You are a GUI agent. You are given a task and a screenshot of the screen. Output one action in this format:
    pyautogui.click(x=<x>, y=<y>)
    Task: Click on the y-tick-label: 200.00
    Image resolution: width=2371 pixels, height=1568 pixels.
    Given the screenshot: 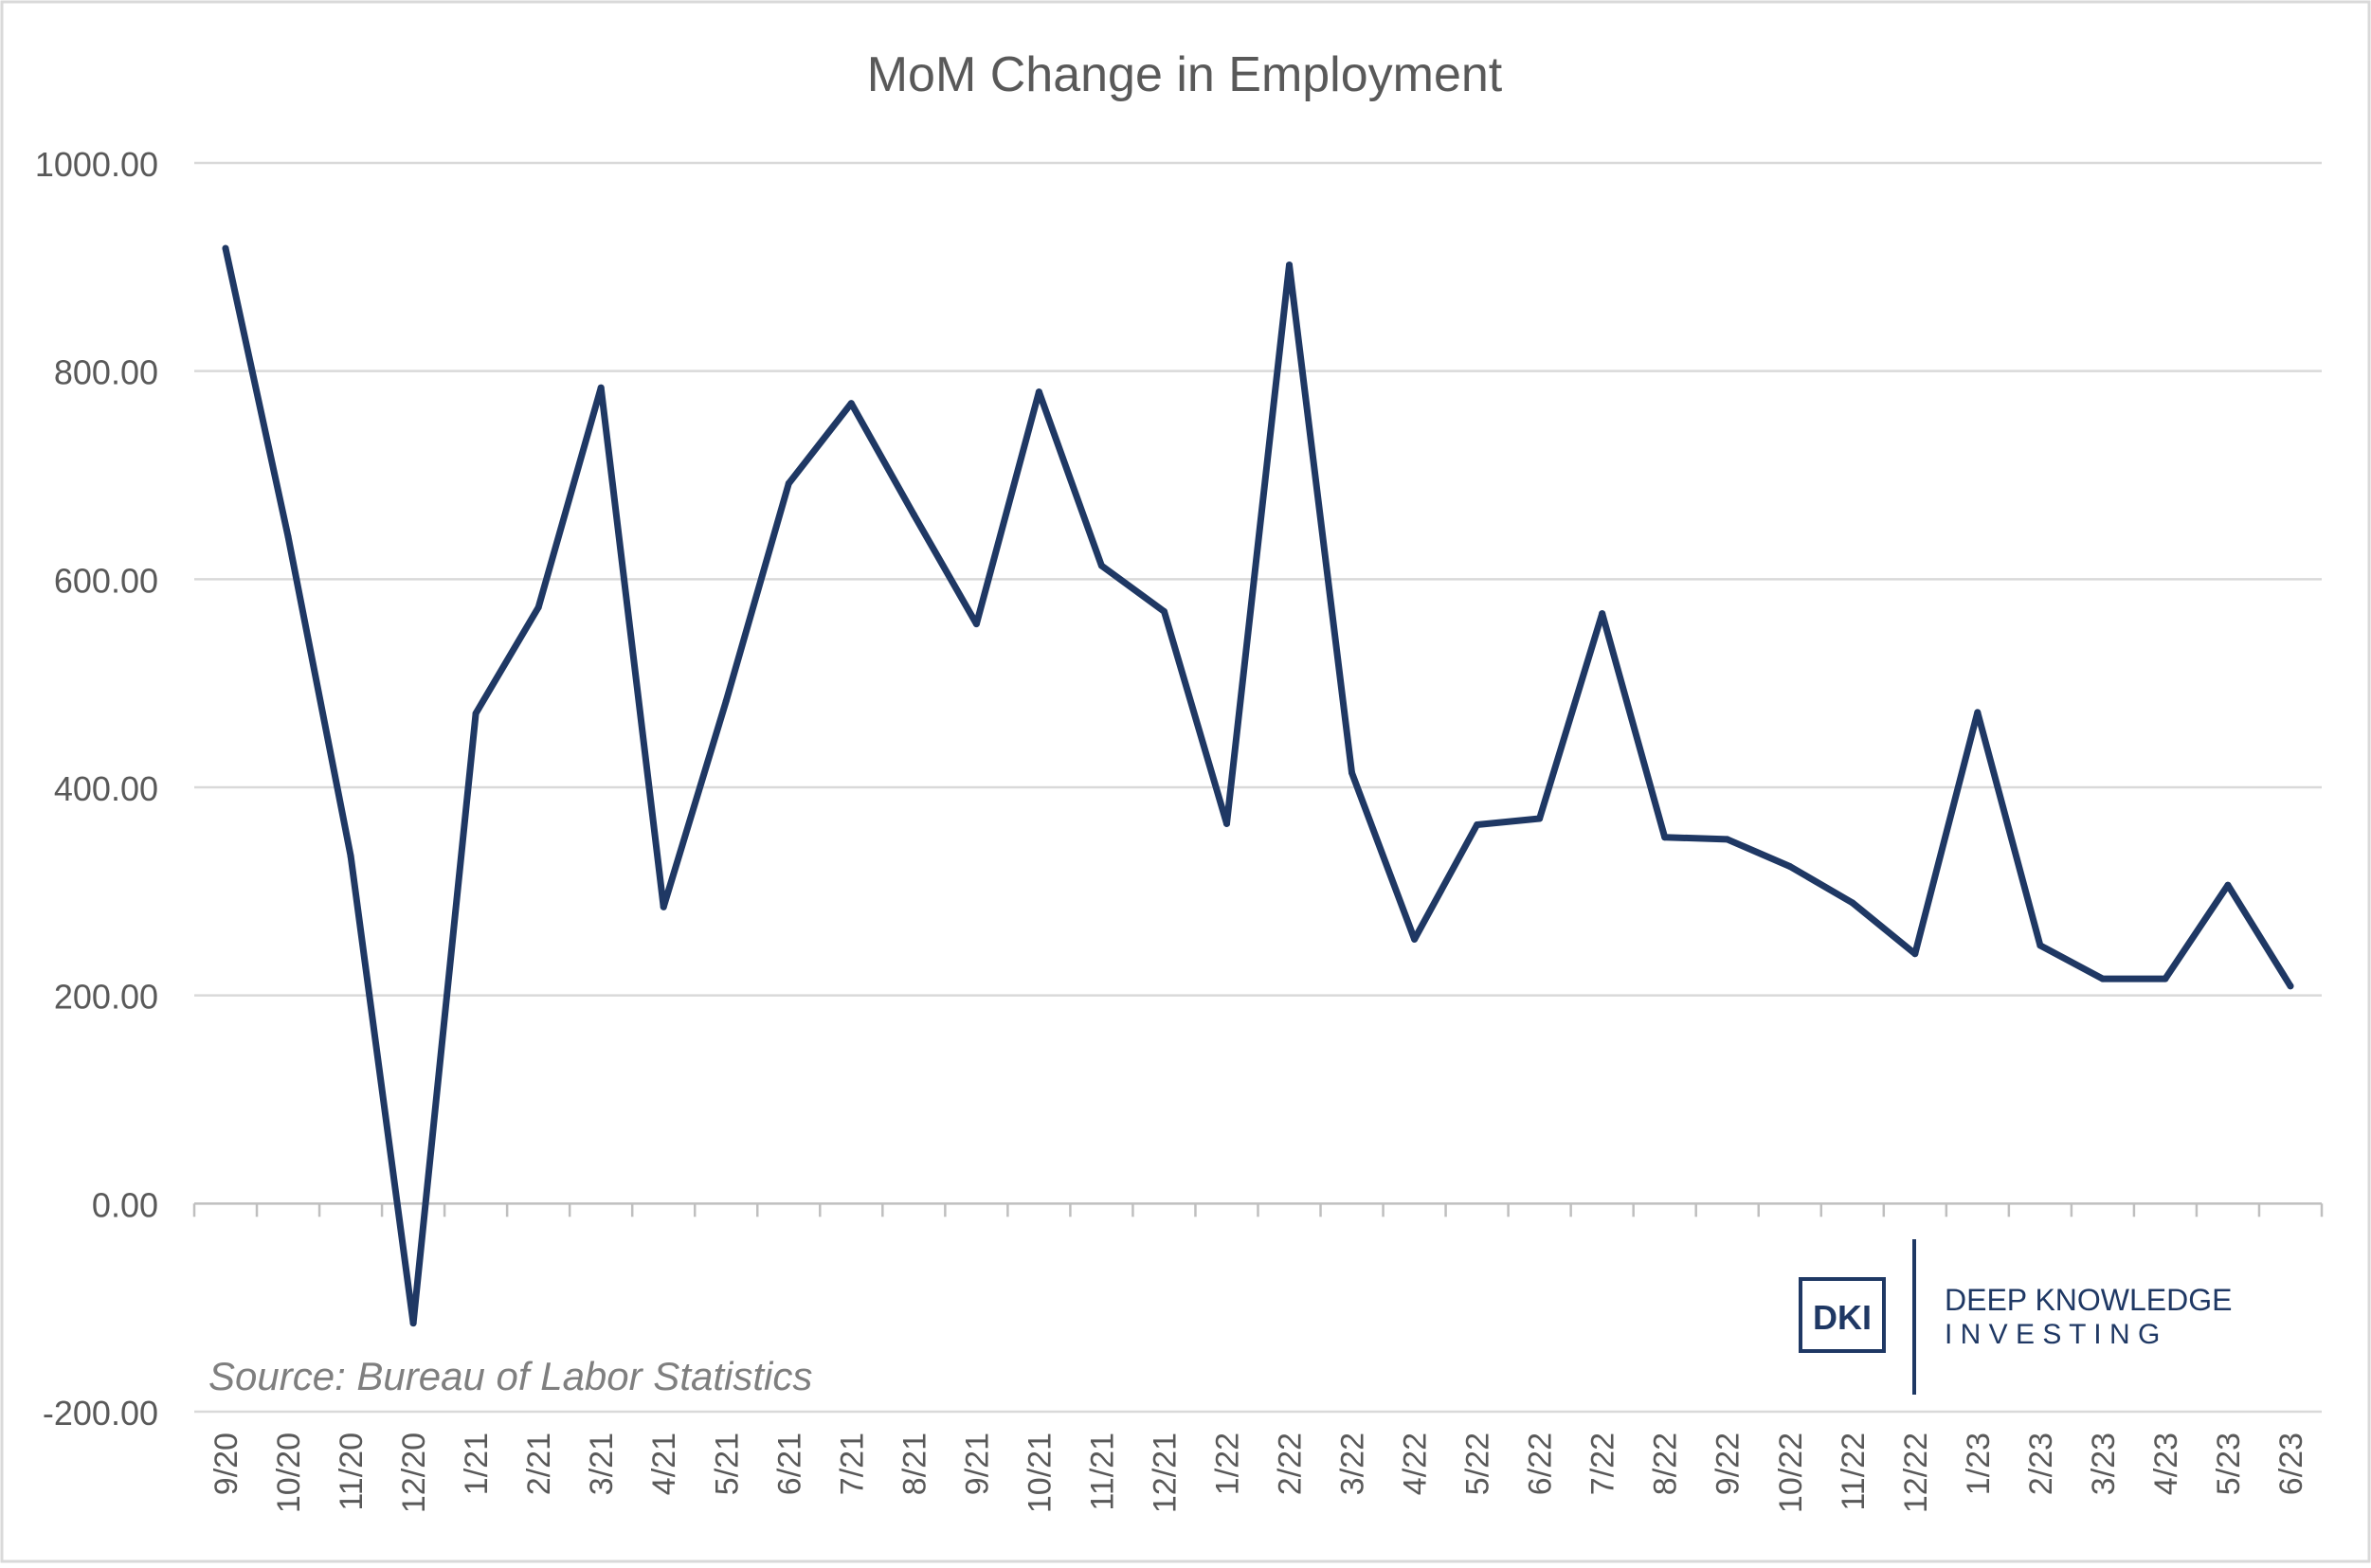 What is the action you would take?
    pyautogui.click(x=106, y=997)
    